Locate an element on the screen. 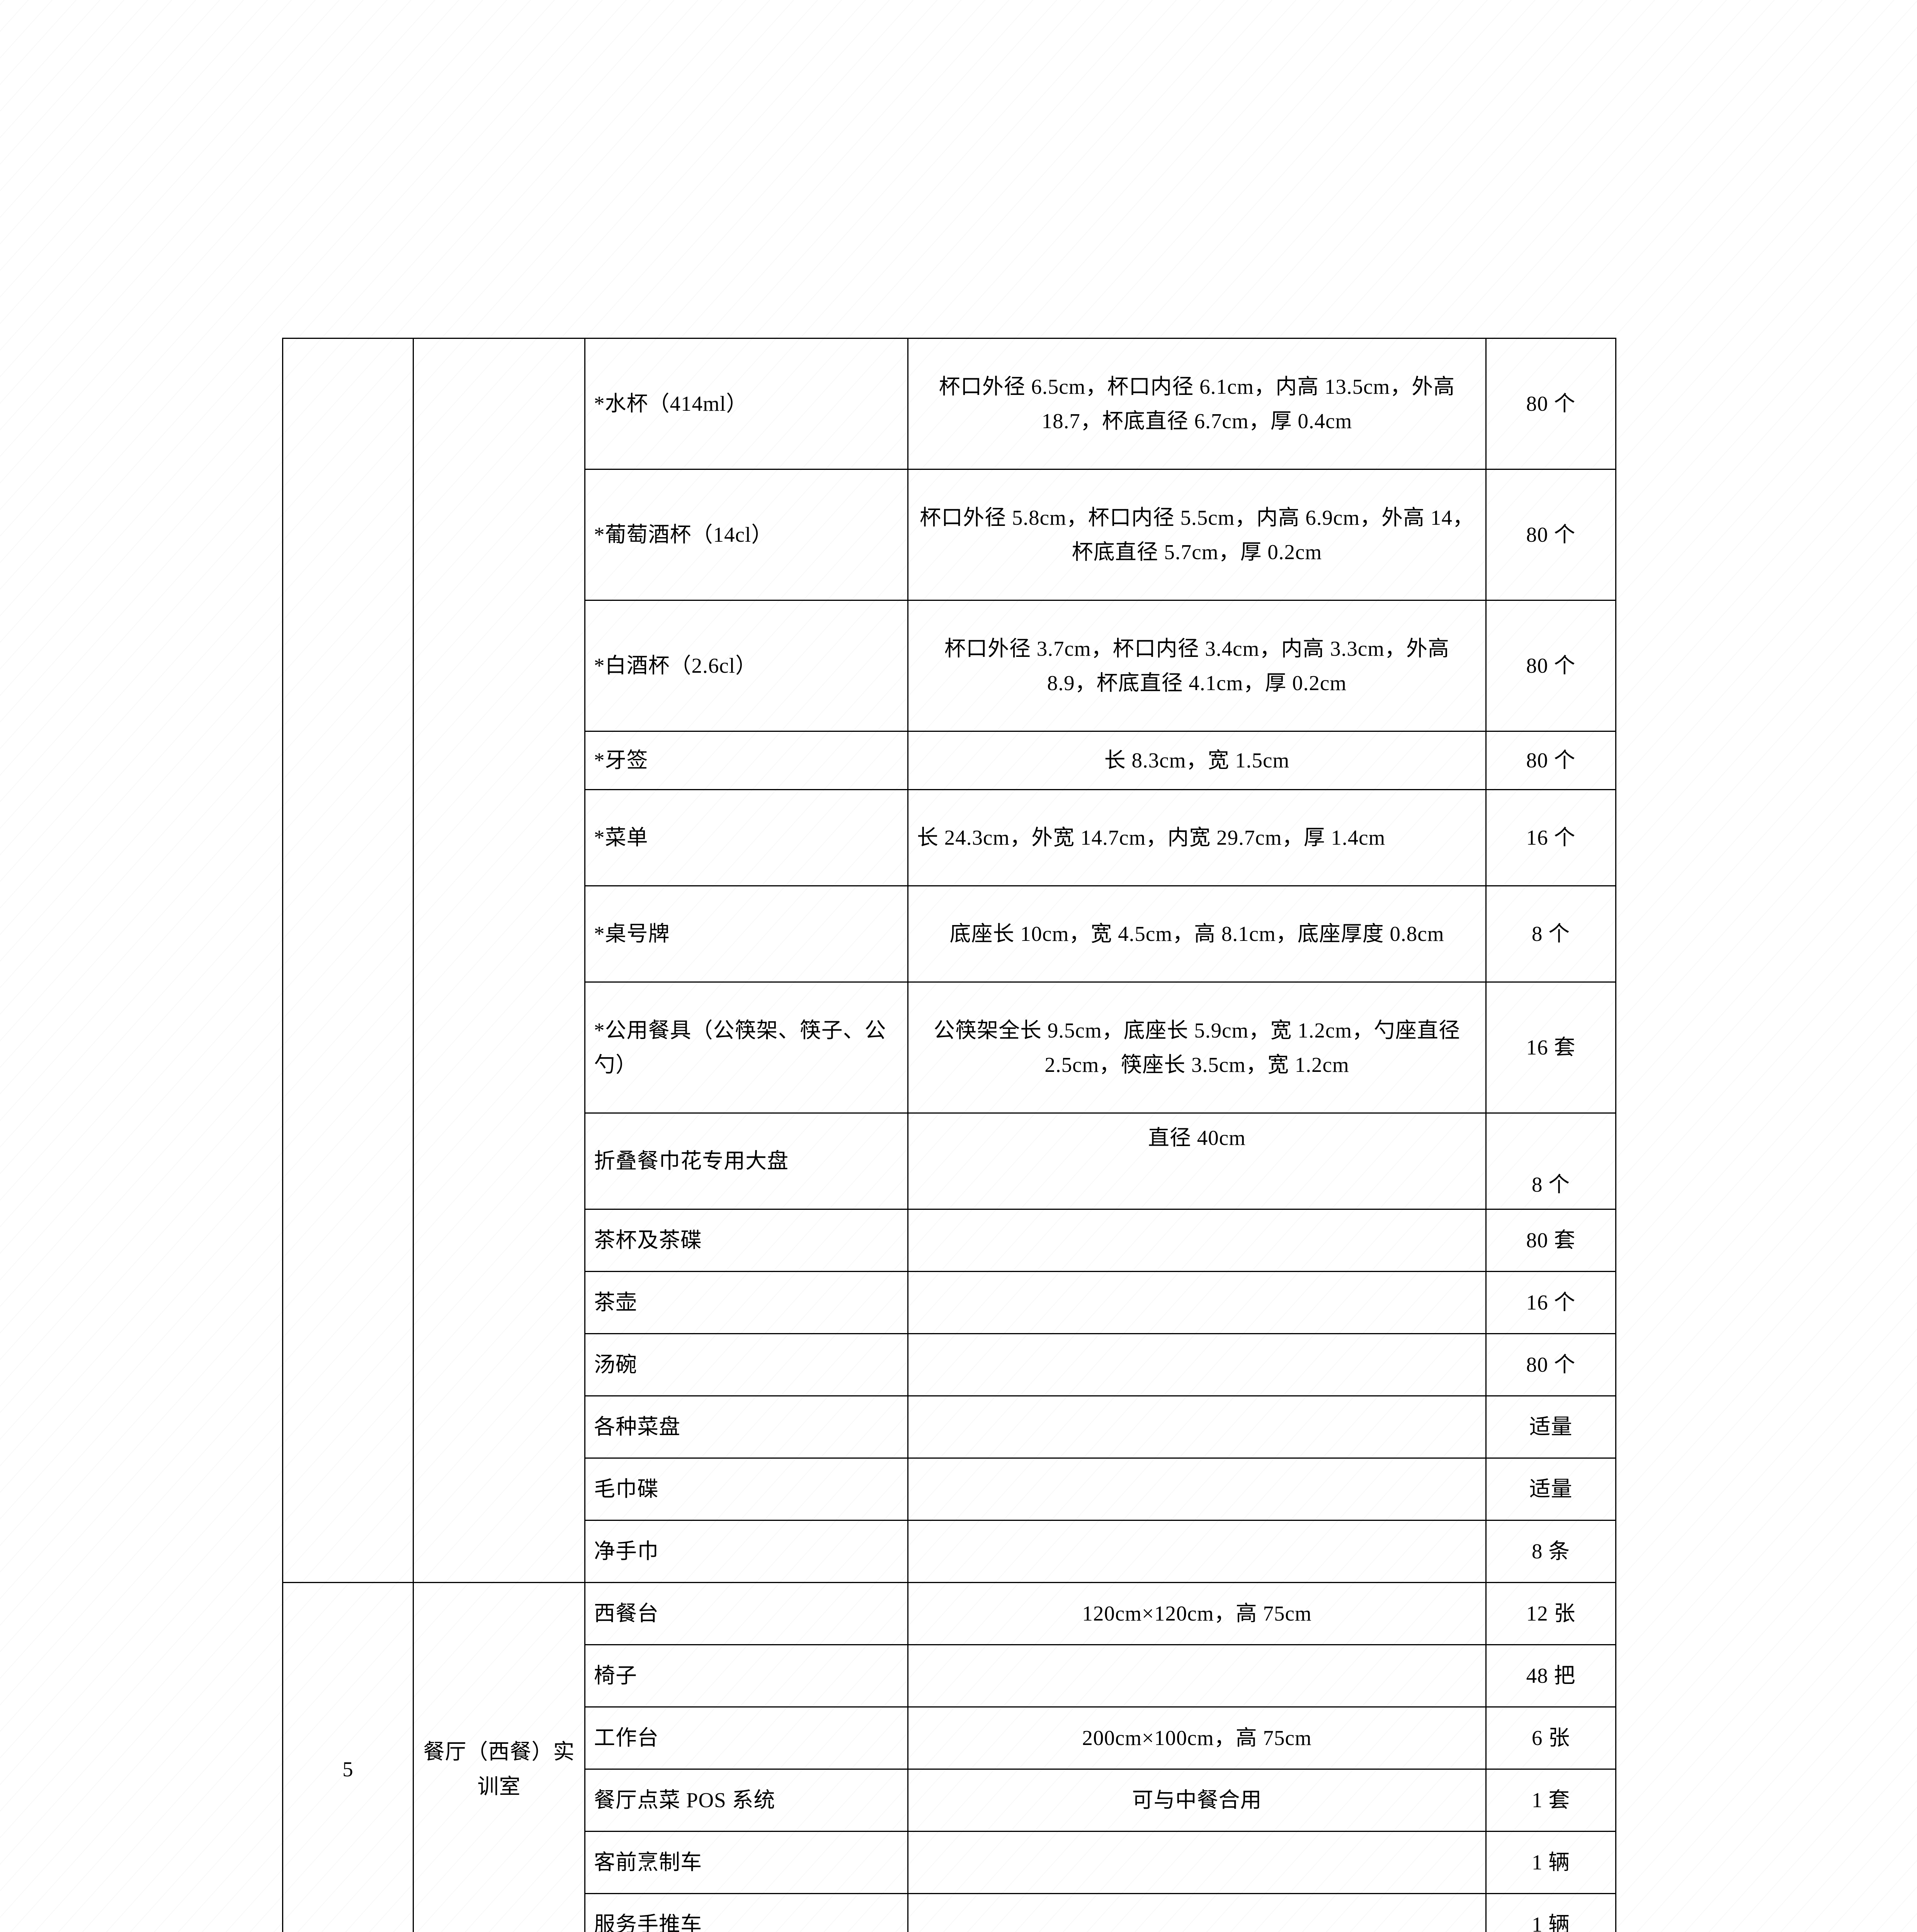  item-qty-cell: 6 张 is located at coordinates (1550, 1738).